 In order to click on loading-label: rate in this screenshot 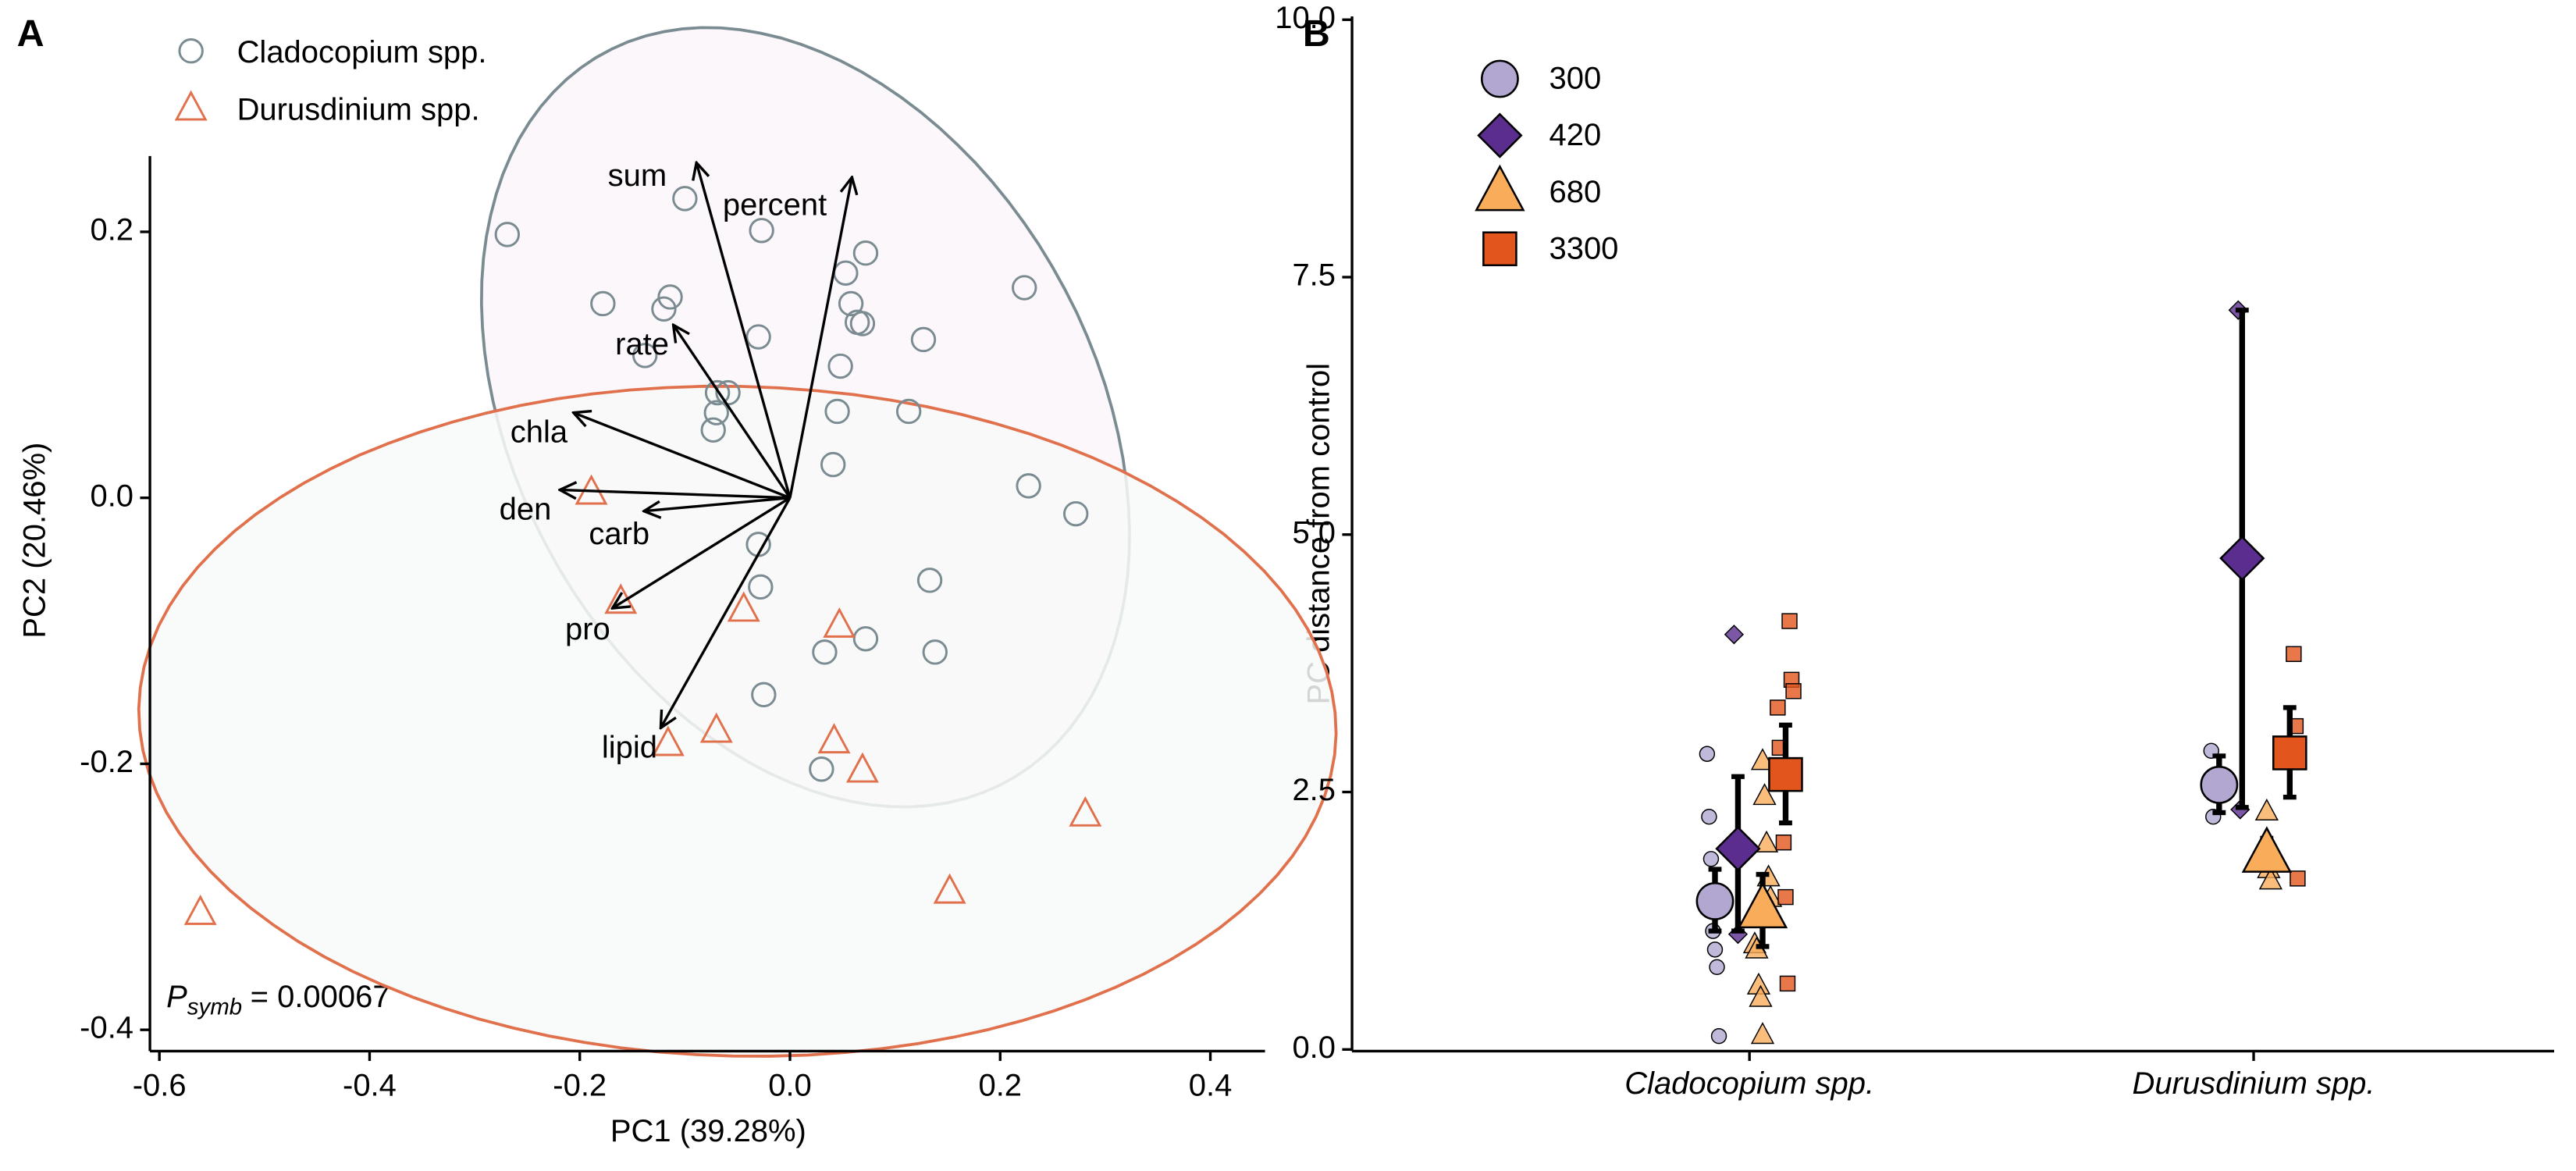, I will do `click(642, 344)`.